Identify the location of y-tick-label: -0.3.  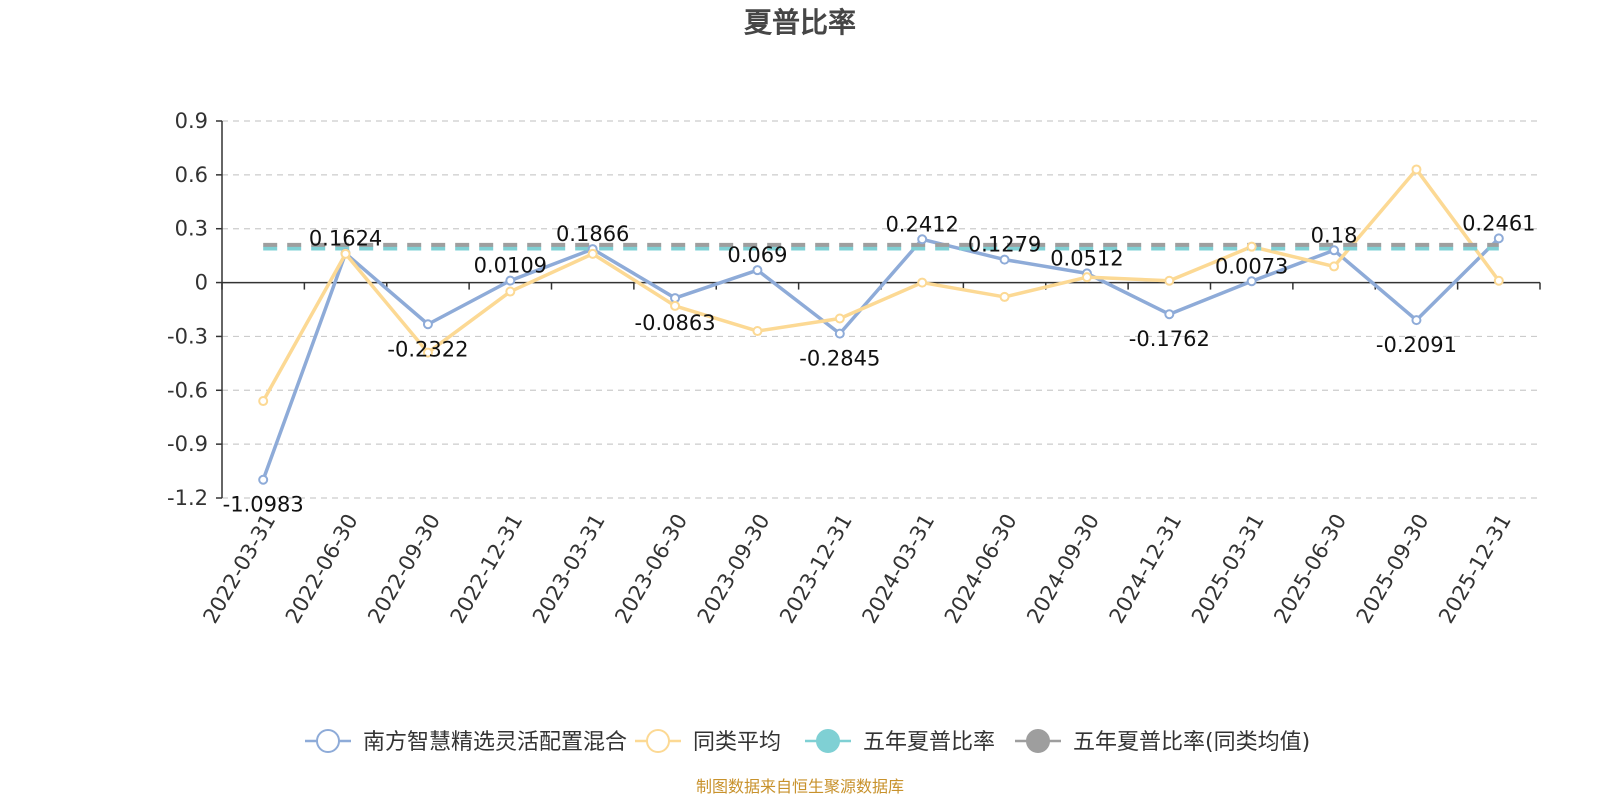
(187, 336).